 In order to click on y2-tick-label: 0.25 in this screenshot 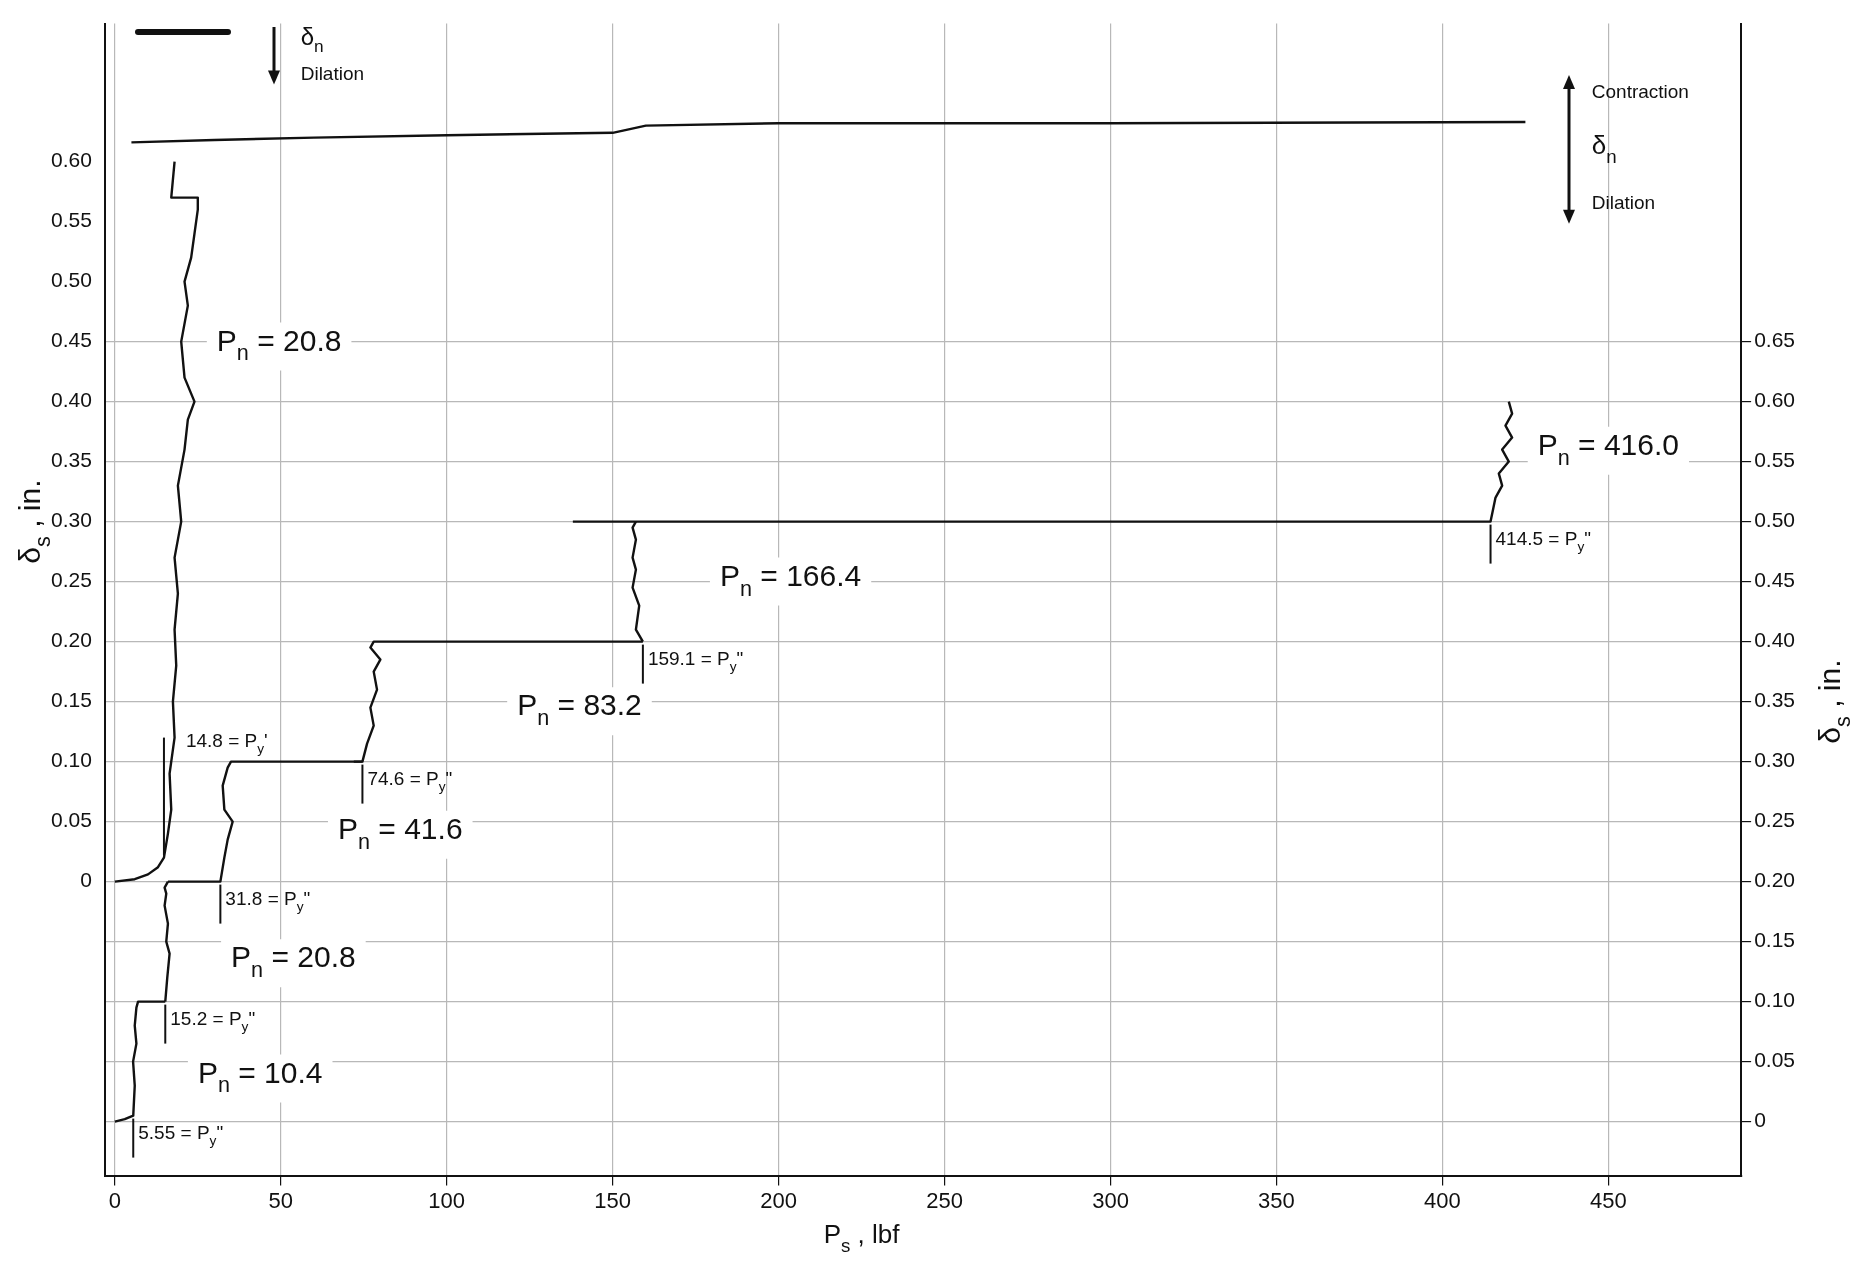, I will do `click(1774, 820)`.